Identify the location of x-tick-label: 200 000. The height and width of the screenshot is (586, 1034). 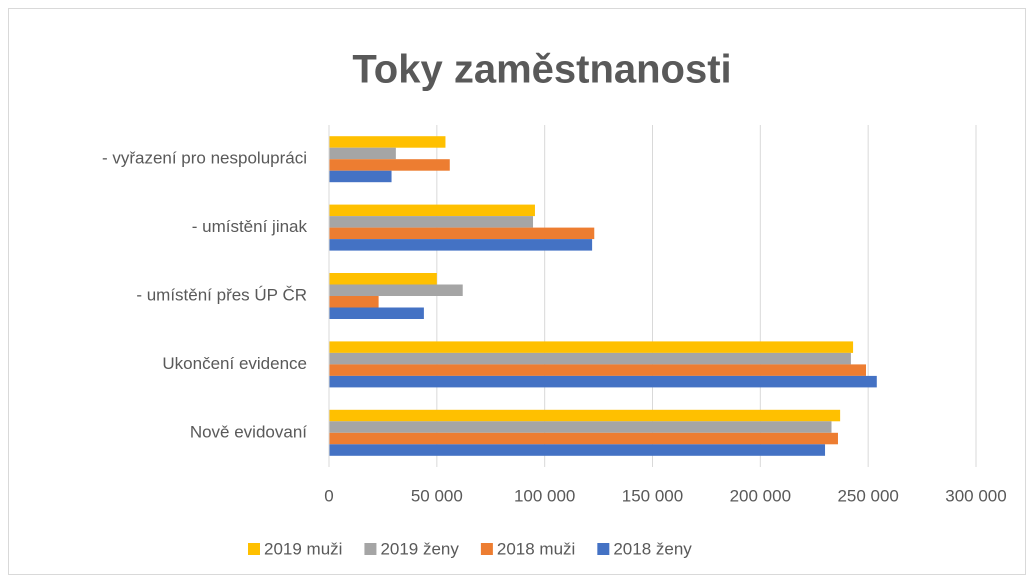
(760, 495).